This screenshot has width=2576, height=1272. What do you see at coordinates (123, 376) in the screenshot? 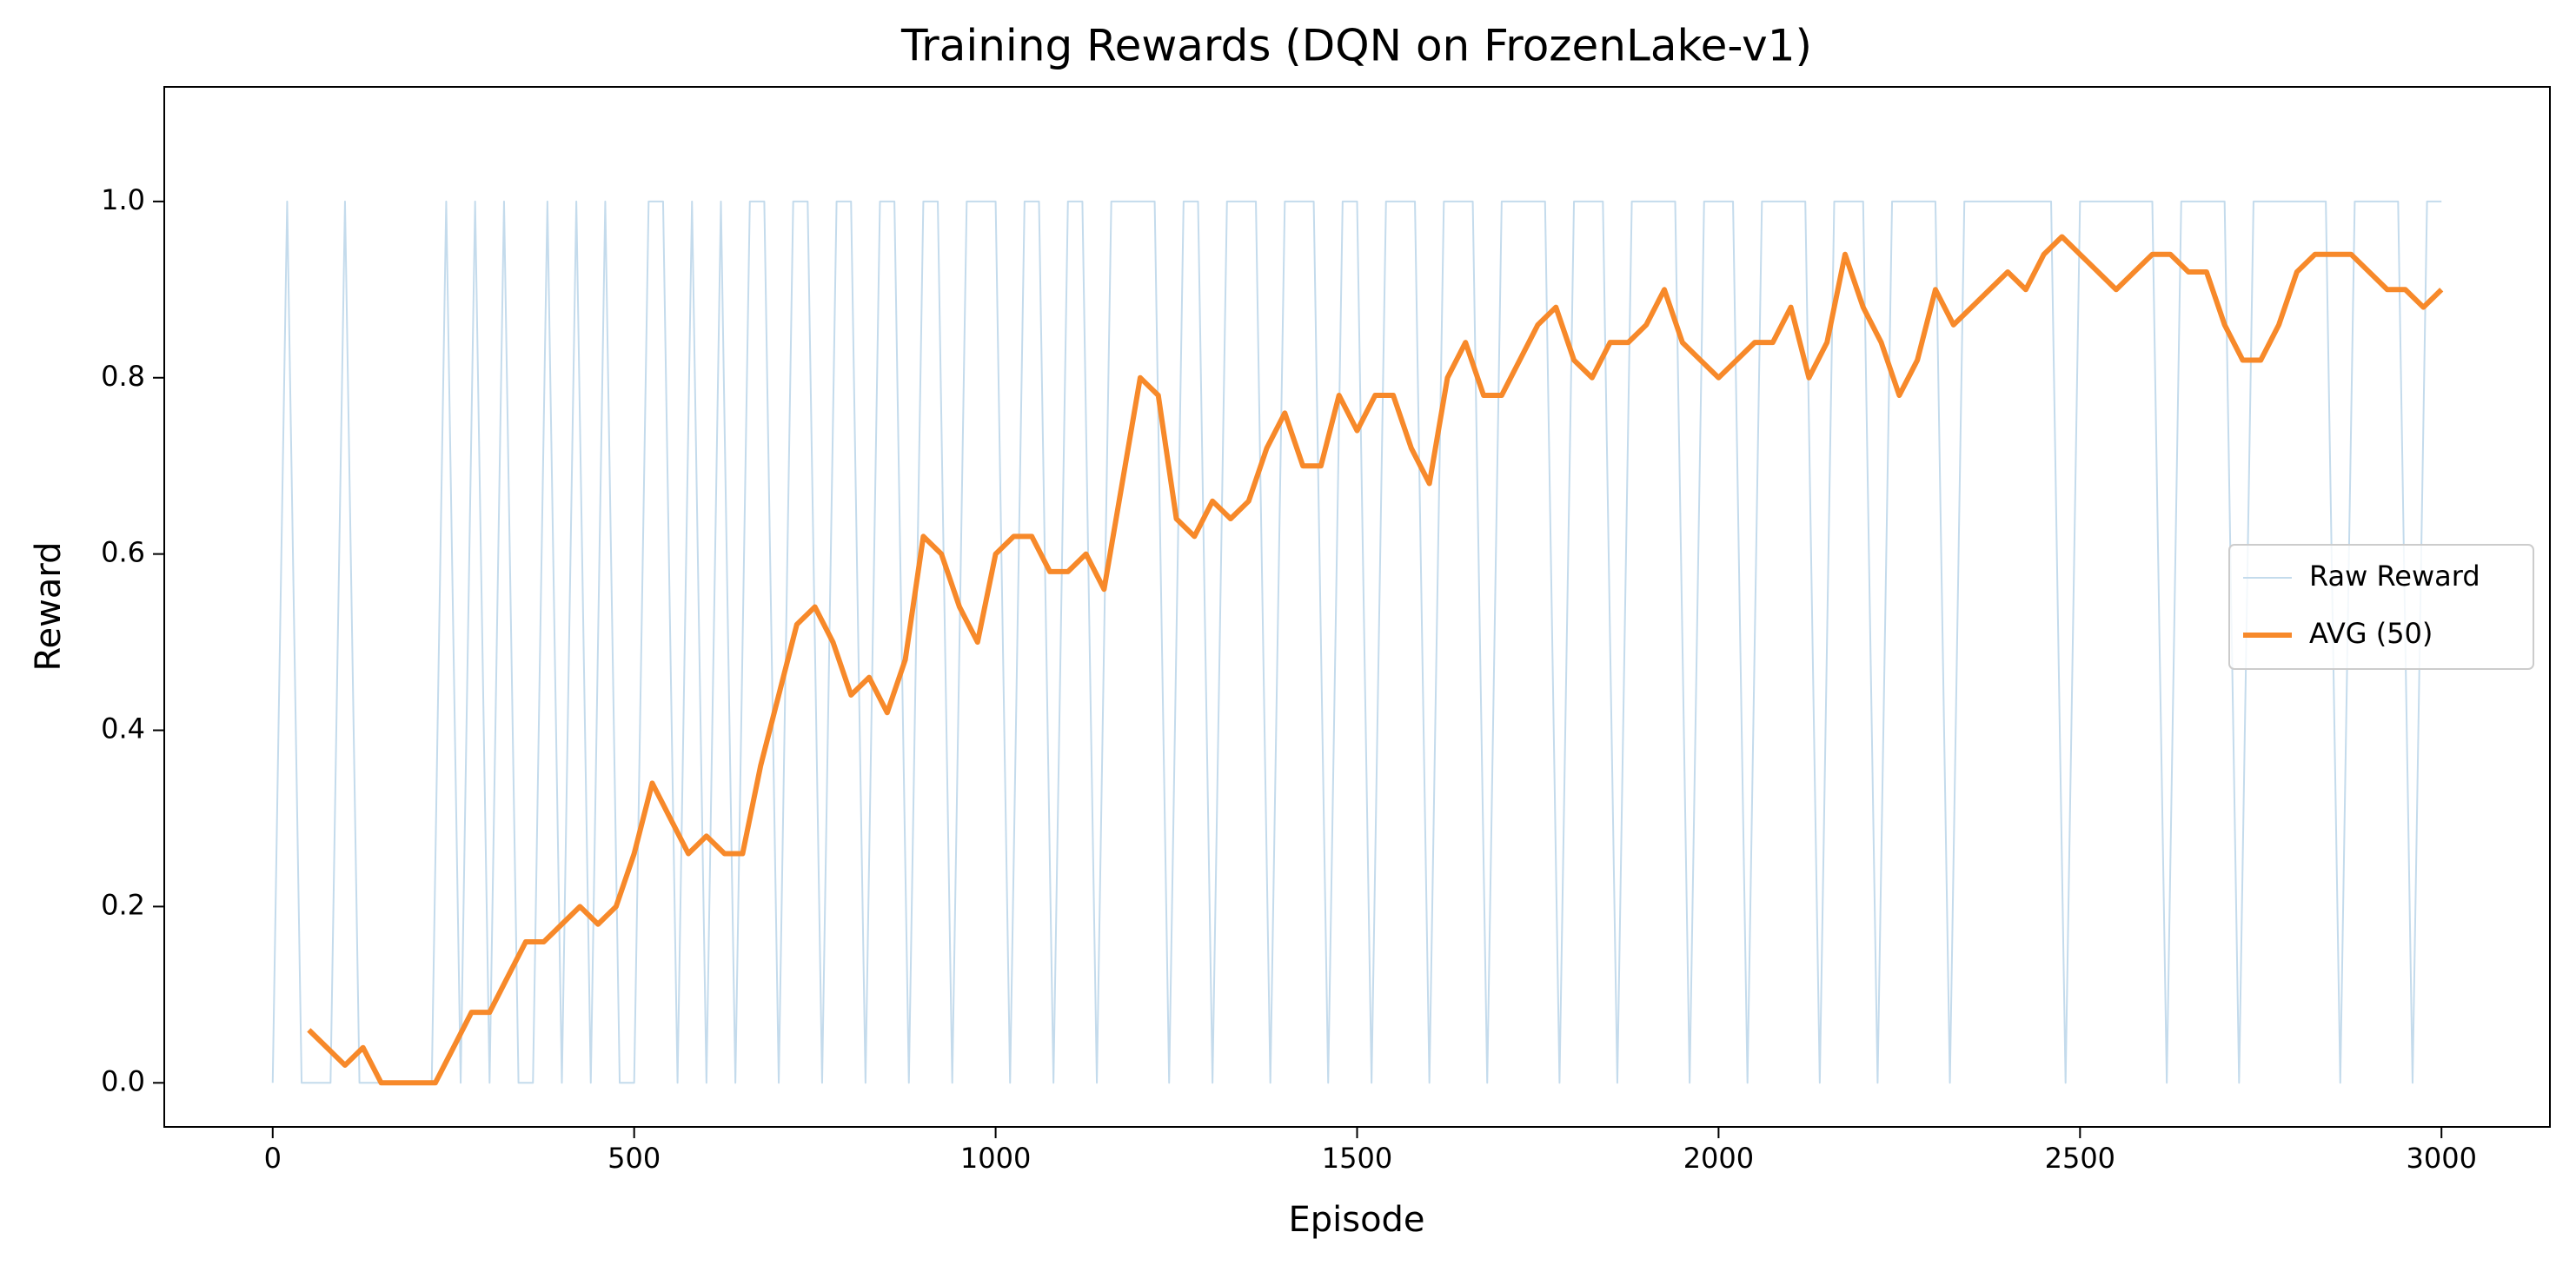
I see `y-tick-label: 0.8` at bounding box center [123, 376].